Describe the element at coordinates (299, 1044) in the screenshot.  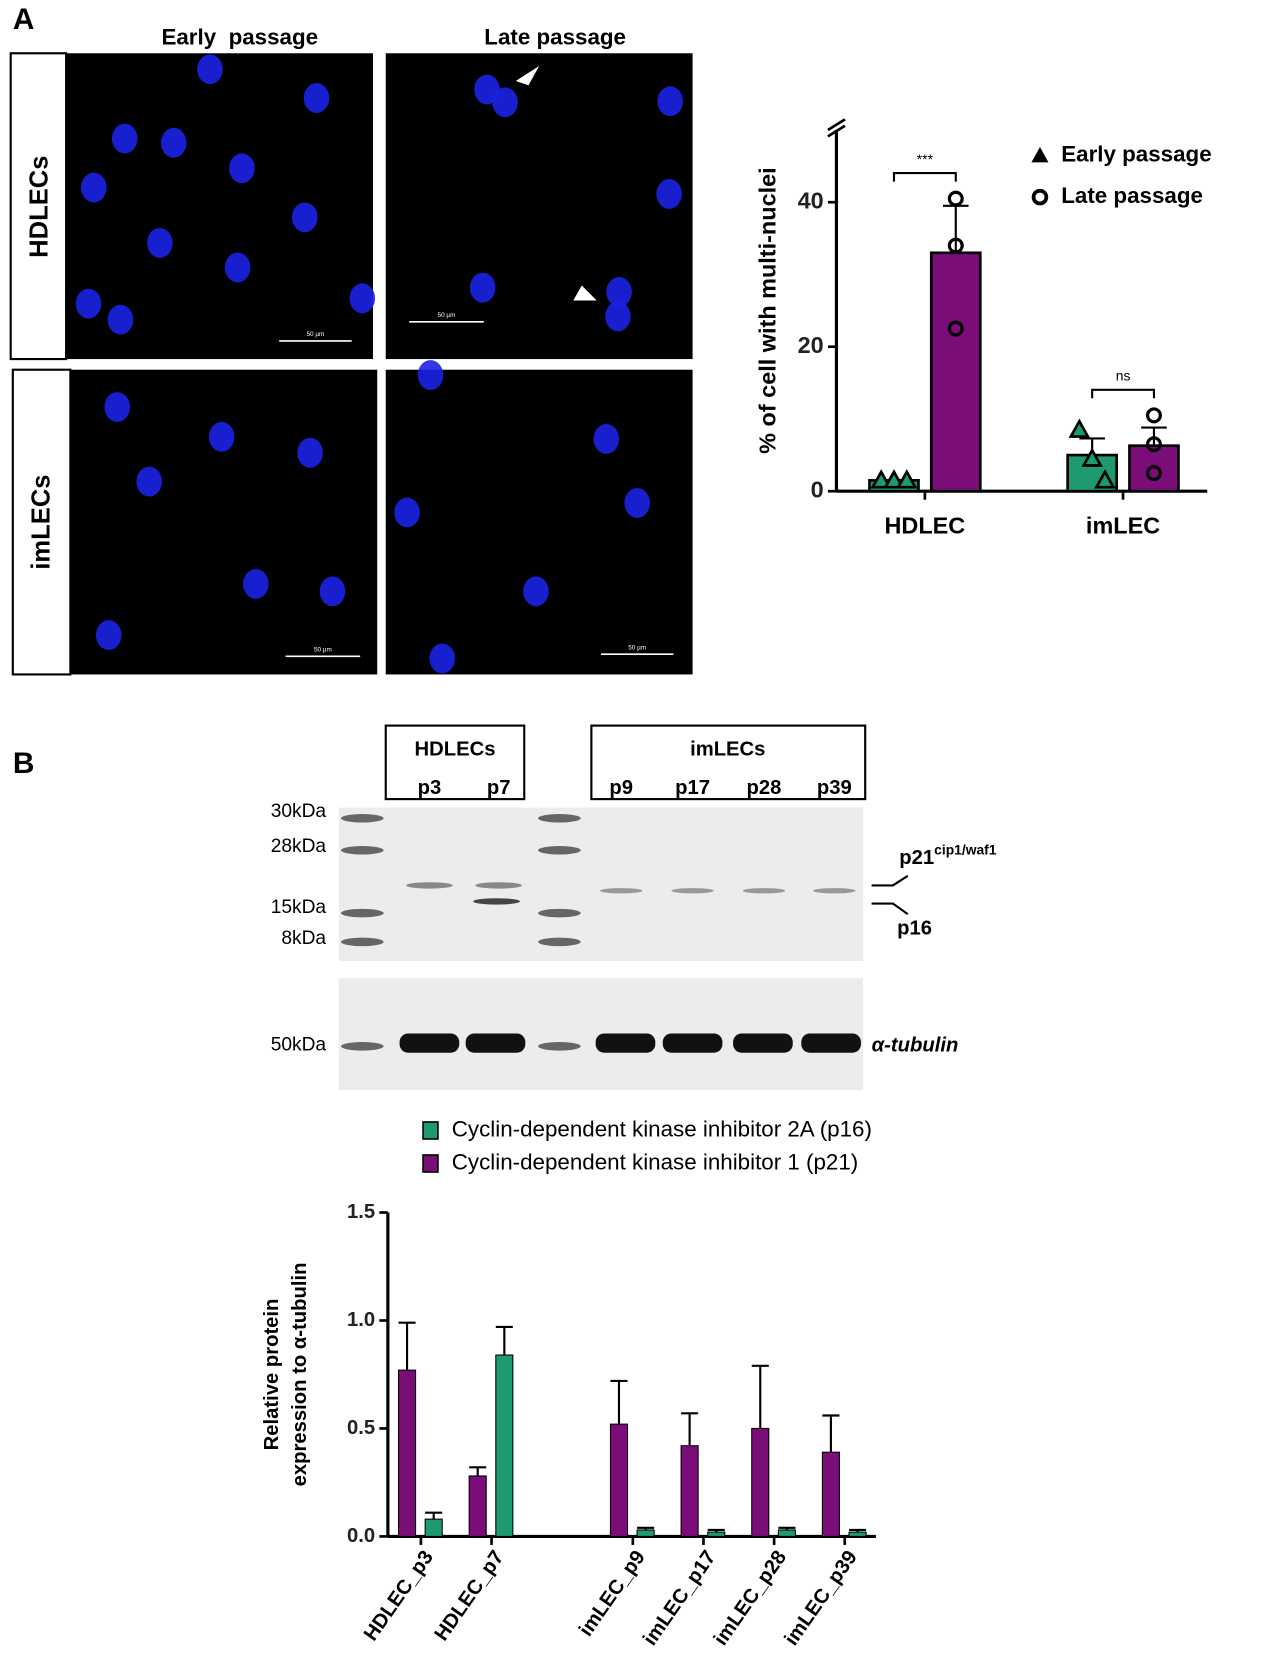
I see `marker-label: 50kDa` at that location.